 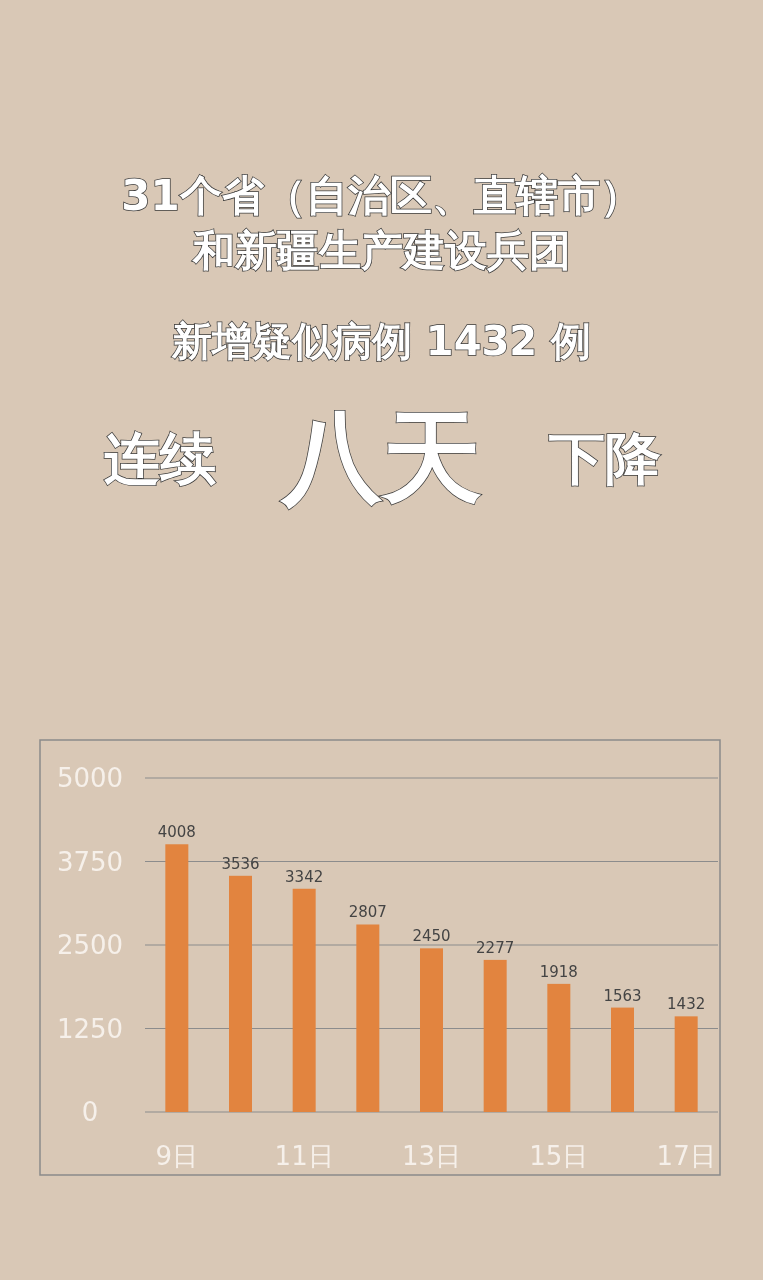 I want to click on chart-subtitle: 新增疑似病例 1432 例, so click(x=381, y=341).